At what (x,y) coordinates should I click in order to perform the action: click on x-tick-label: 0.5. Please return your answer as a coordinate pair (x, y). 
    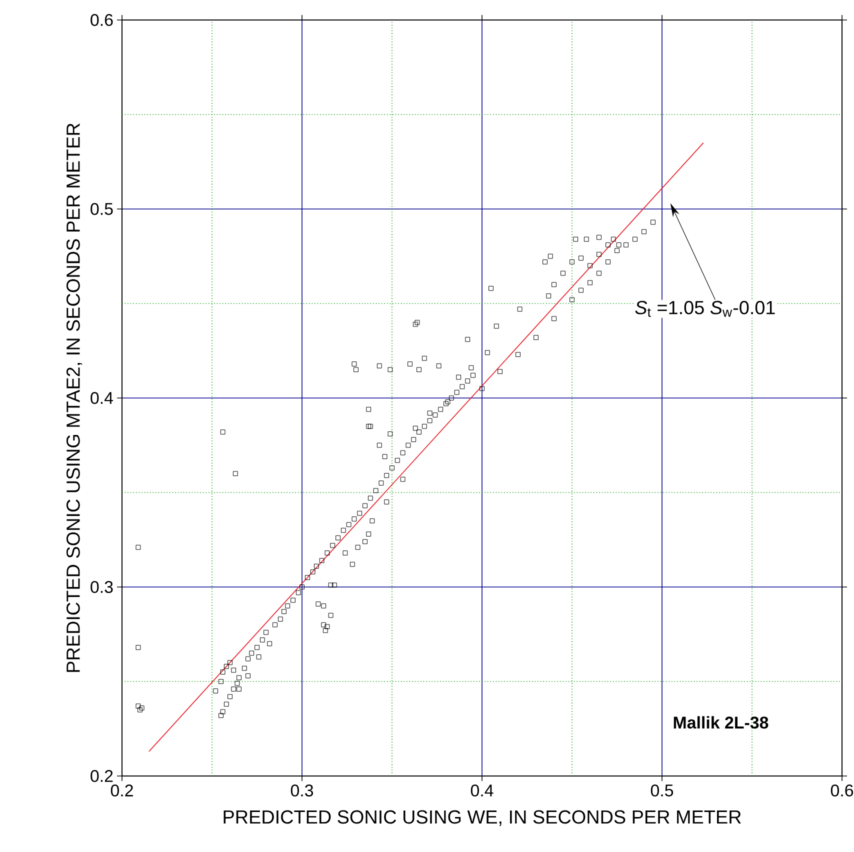
    Looking at the image, I should click on (662, 790).